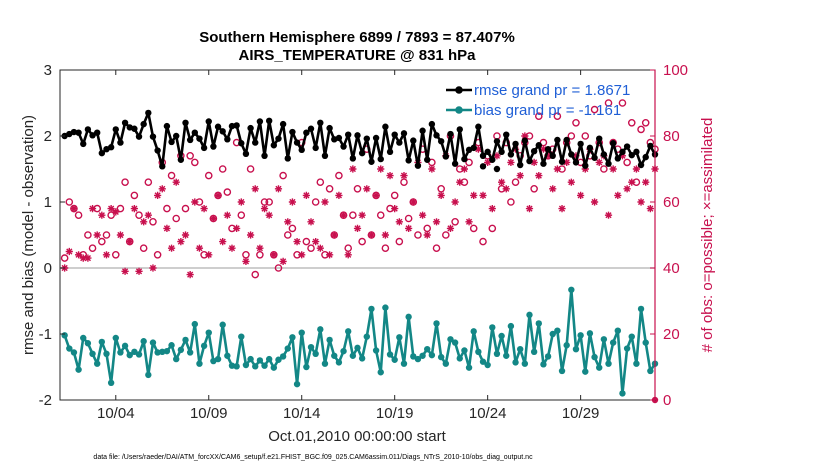 This screenshot has height=470, width=830. Describe the element at coordinates (360, 141) in the screenshot. I see `series-rmse` at that location.